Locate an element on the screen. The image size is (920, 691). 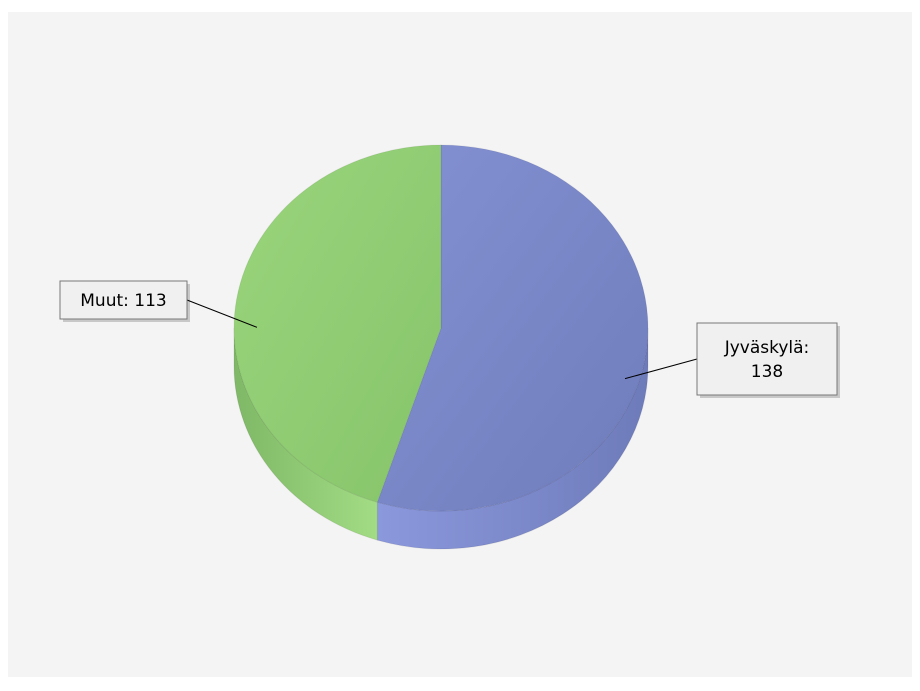
leader-line-jyvaskyla is located at coordinates (661, 369).